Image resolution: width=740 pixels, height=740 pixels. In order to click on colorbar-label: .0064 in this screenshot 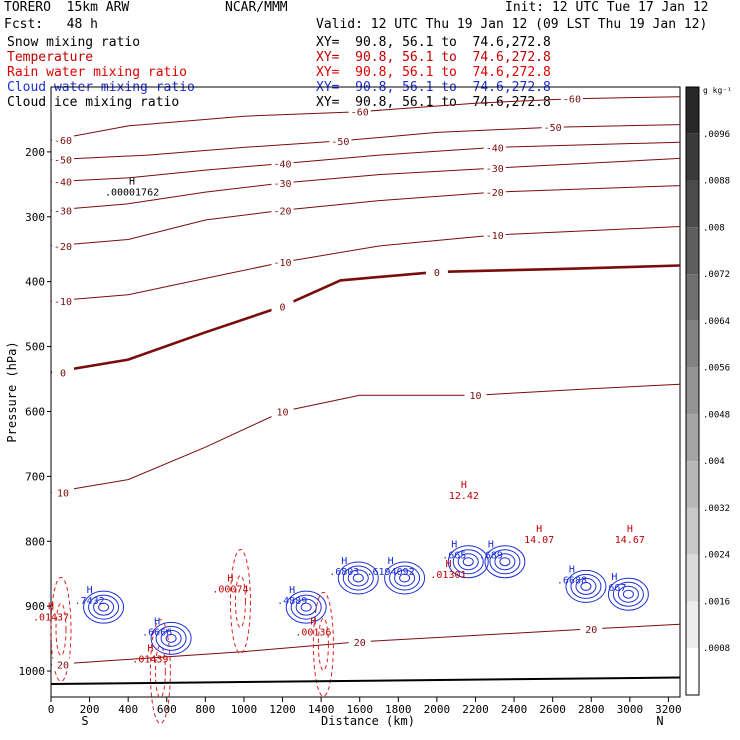, I will do `click(716, 322)`.